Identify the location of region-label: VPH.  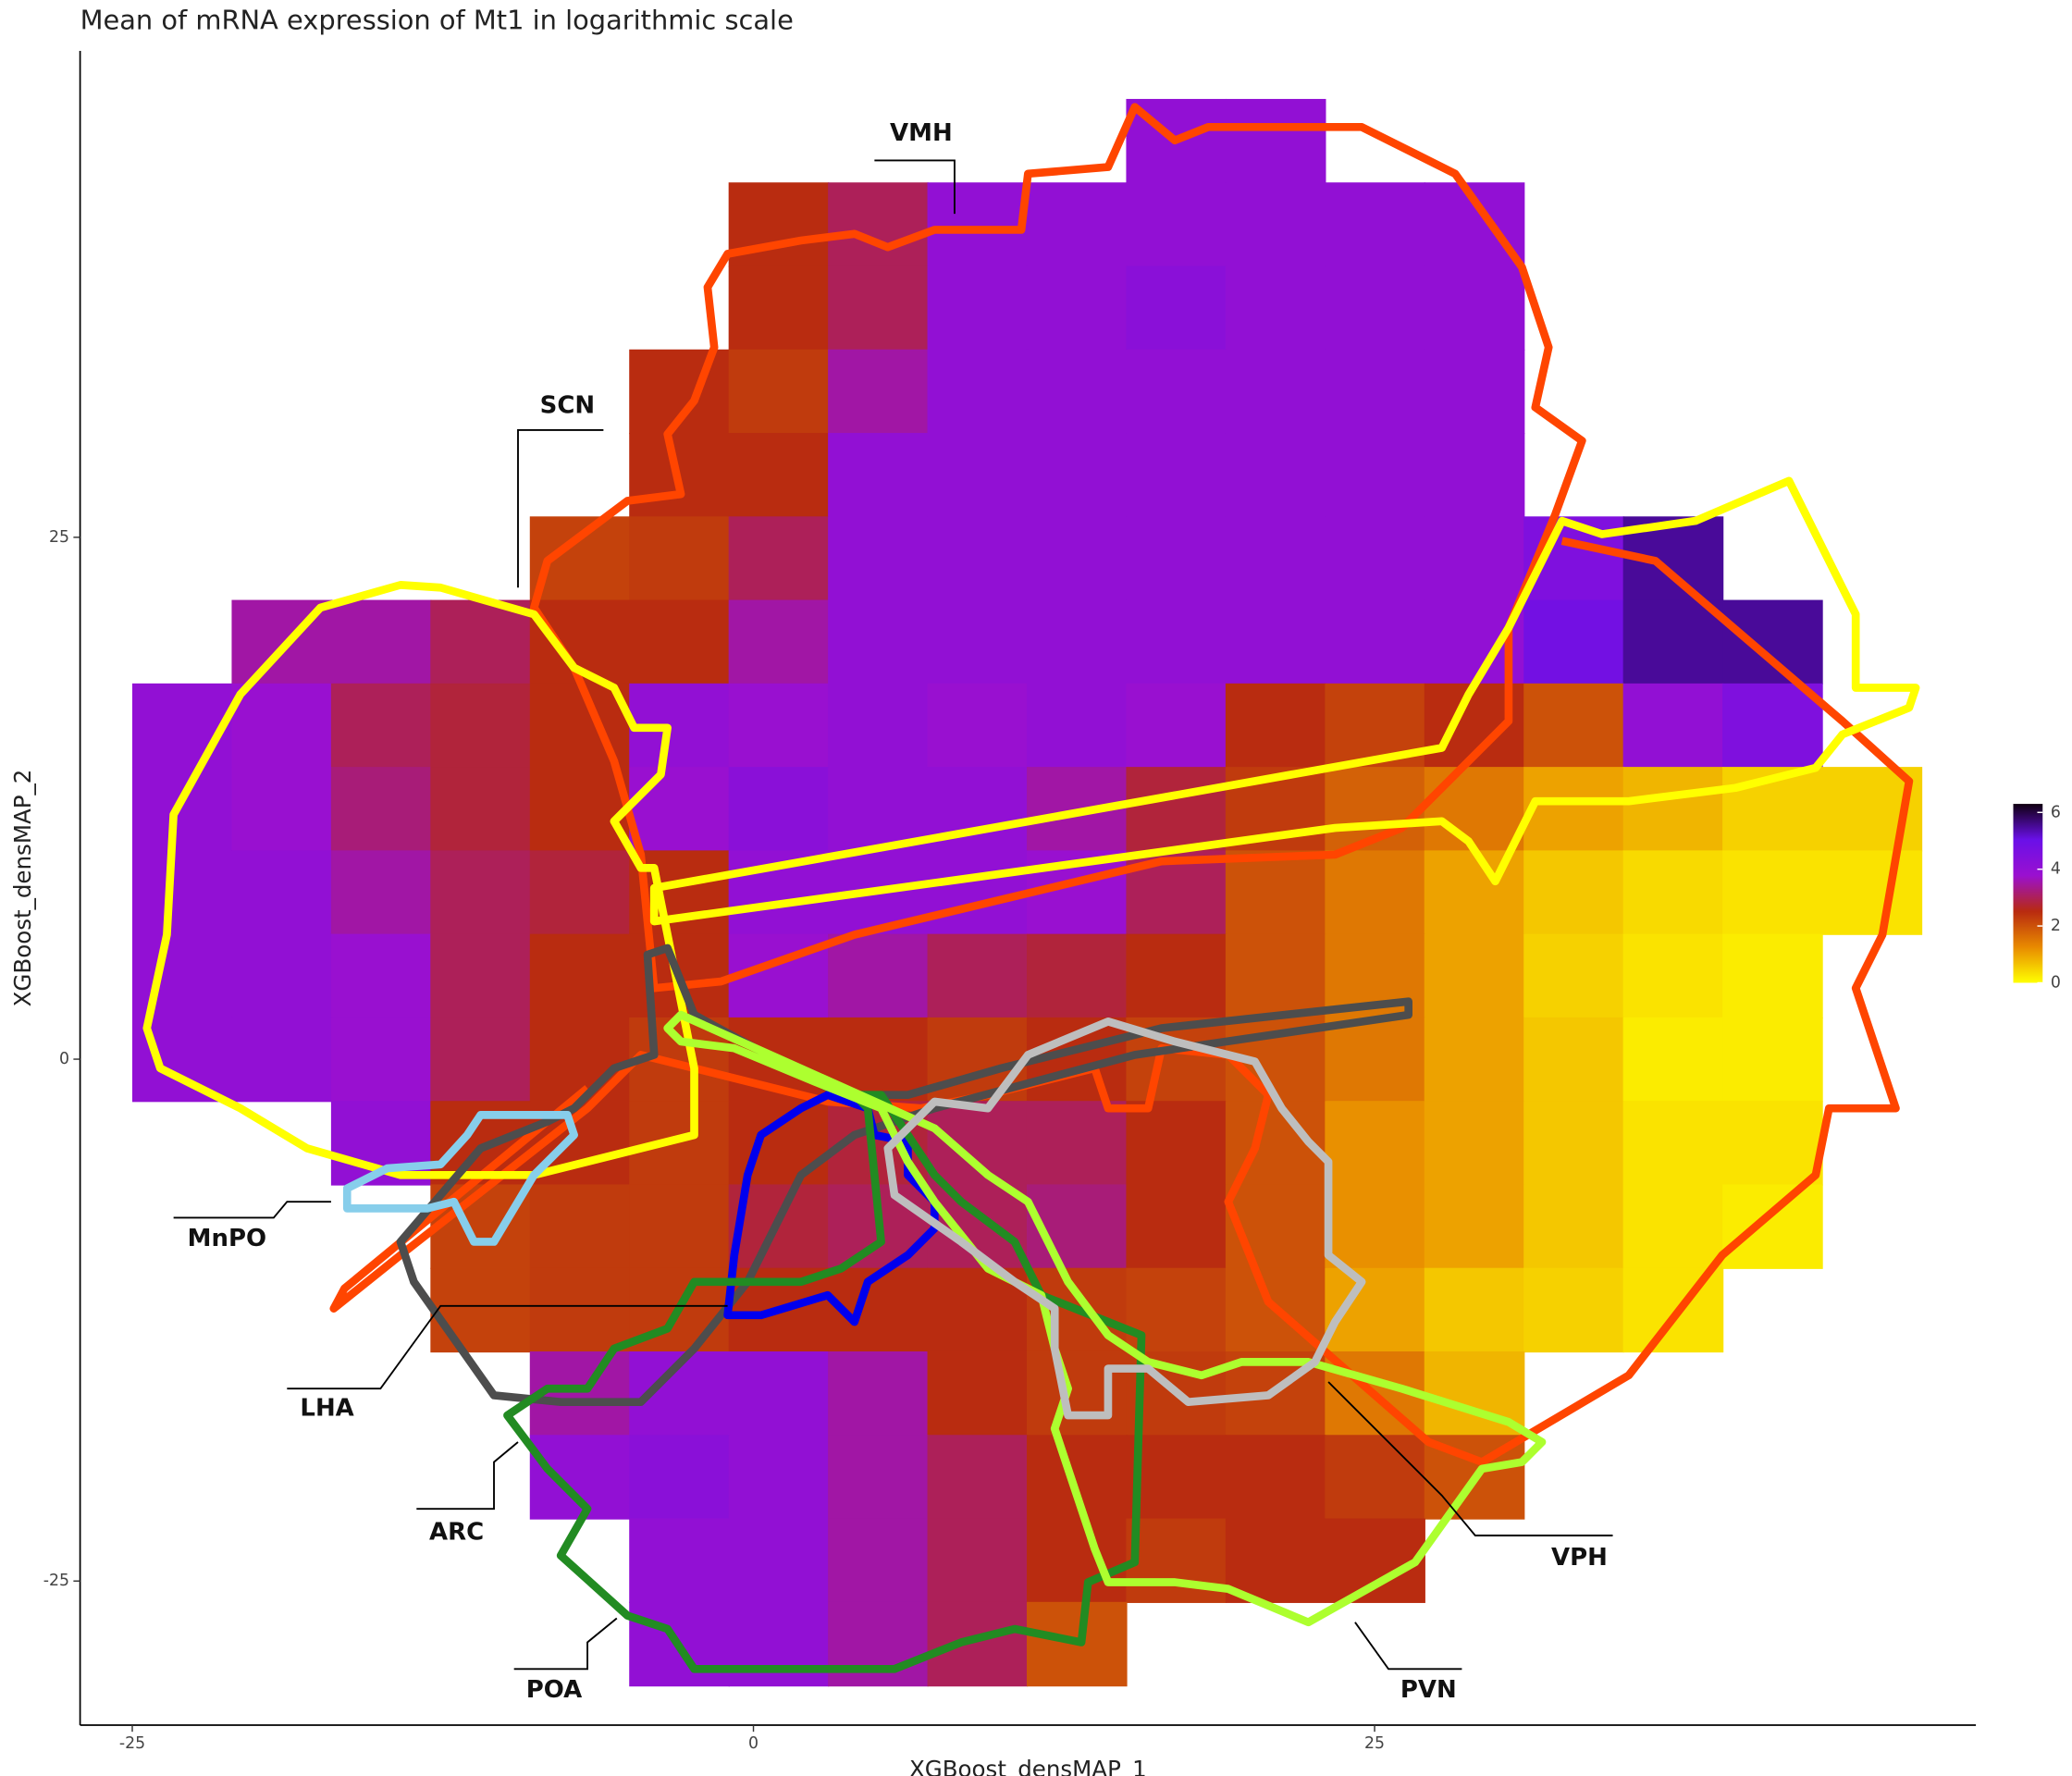
(1580, 1558).